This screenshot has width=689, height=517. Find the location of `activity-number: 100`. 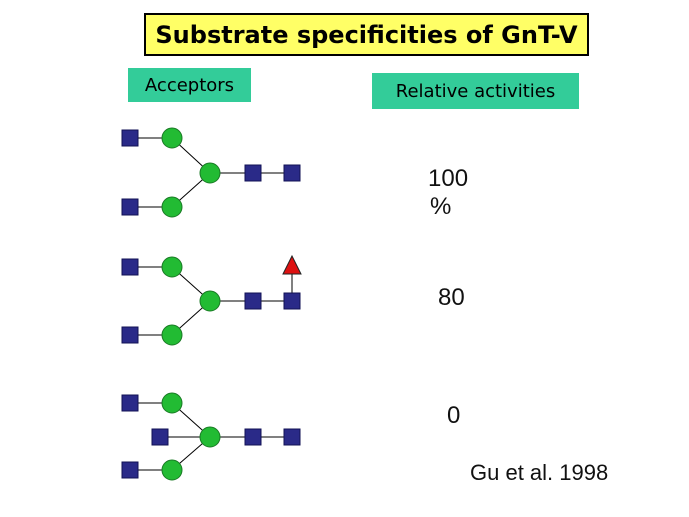

activity-number: 100 is located at coordinates (448, 178).